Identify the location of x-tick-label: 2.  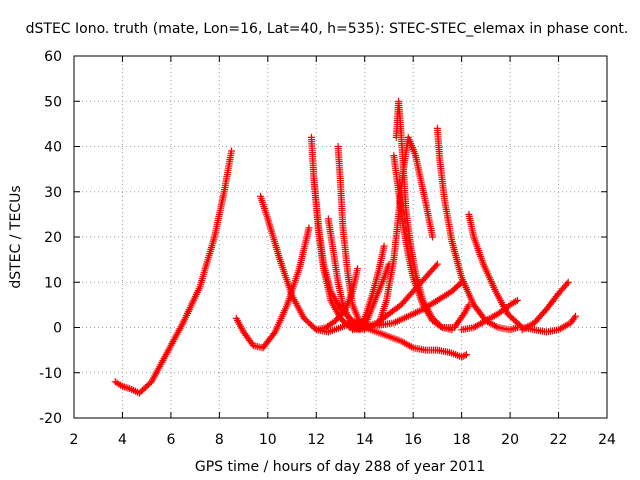
(74, 440).